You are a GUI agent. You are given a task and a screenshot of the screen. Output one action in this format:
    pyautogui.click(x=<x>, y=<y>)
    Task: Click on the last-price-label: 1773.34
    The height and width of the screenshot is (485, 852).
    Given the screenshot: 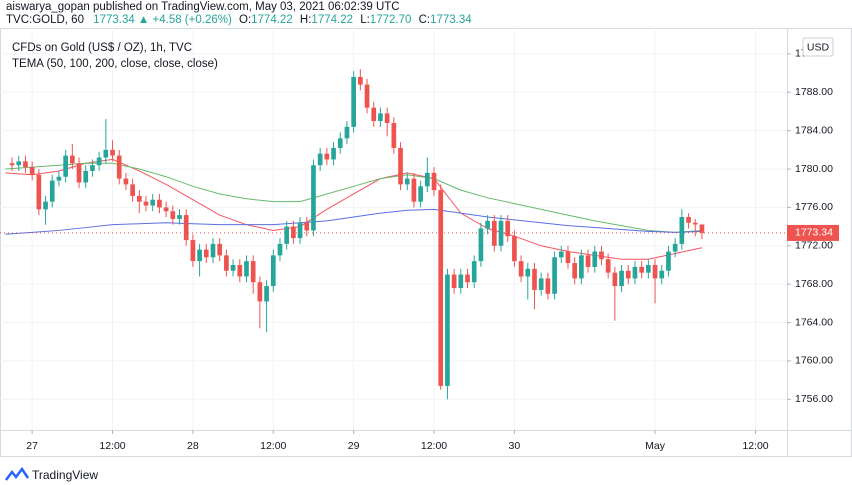 What is the action you would take?
    pyautogui.click(x=814, y=233)
    